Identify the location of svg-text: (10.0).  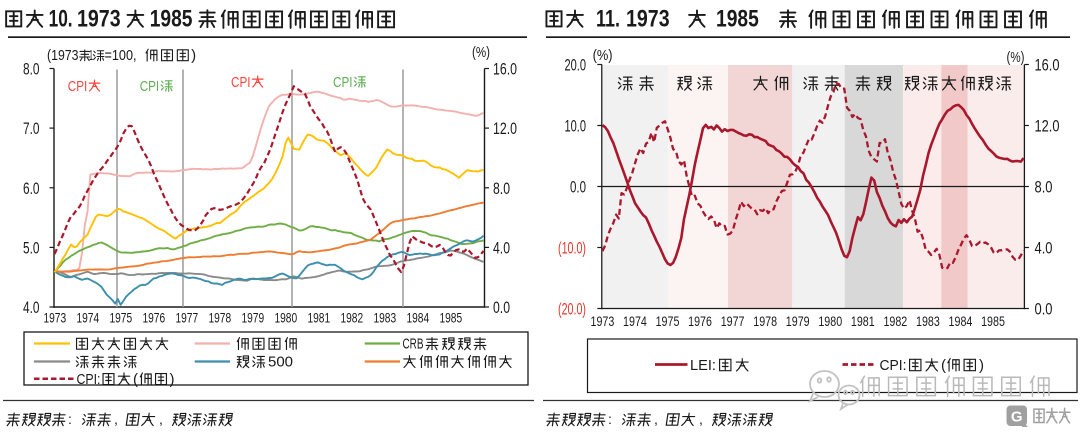
(572, 248).